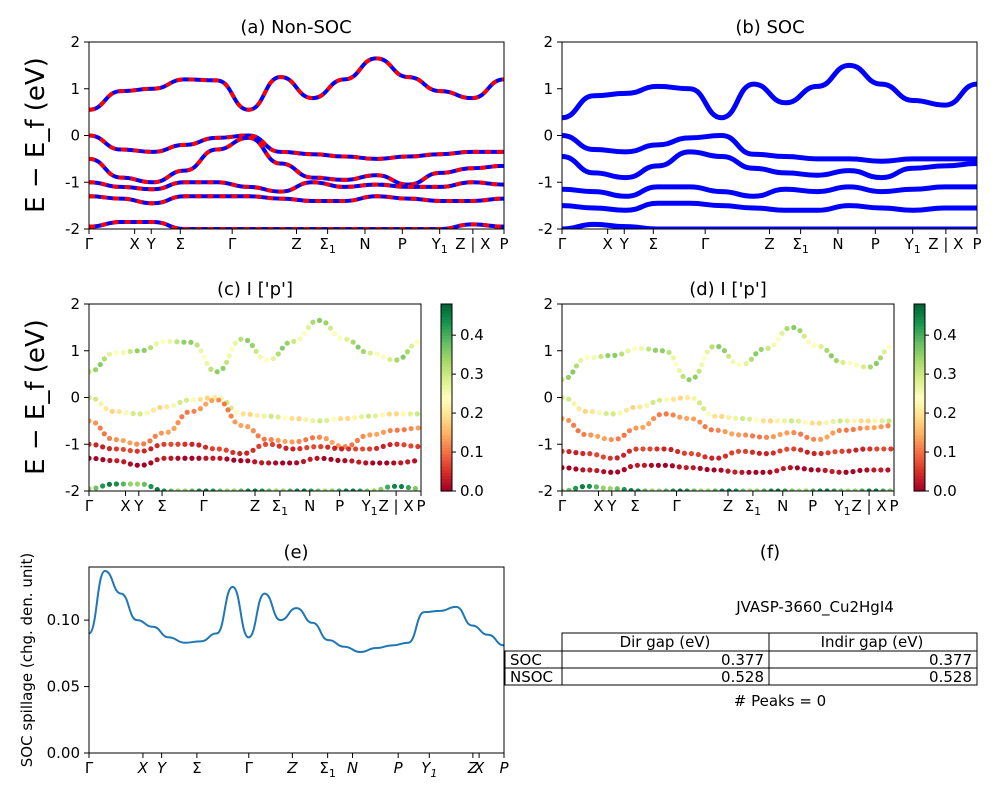  What do you see at coordinates (759, 144) in the screenshot?
I see `band-plot-soc: -2 -1 0 1 2 Γ X Y Σ Γ Z Σ1 N P Y1 Z | X P` at bounding box center [759, 144].